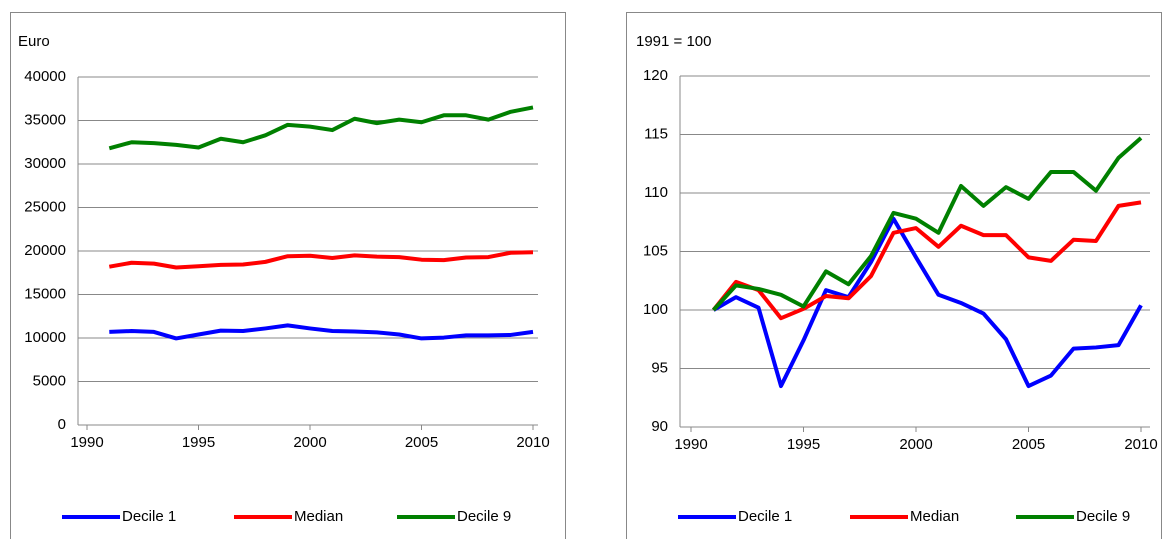 The height and width of the screenshot is (539, 1172). Describe the element at coordinates (674, 41) in the screenshot. I see `y-axis-label: 1991 = 100` at that location.